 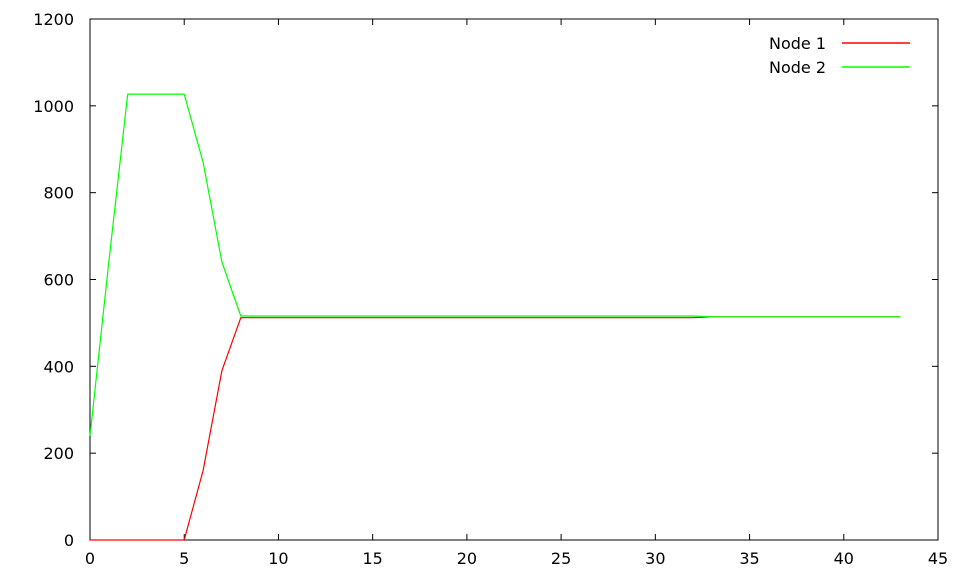 I want to click on x-tick-label: 40, so click(x=844, y=558).